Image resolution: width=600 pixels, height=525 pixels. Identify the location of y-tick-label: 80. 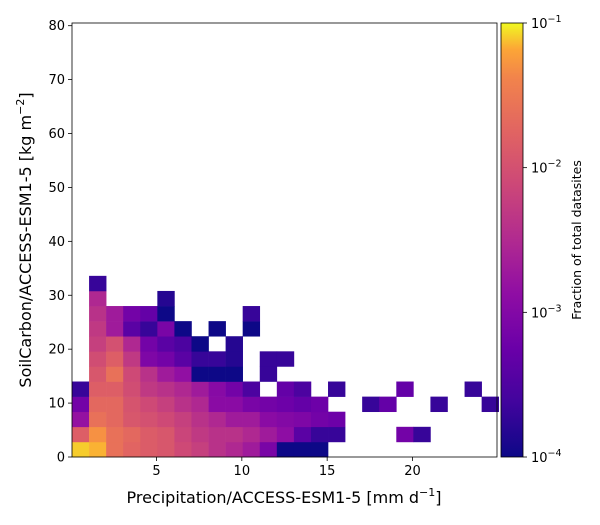
(56, 26).